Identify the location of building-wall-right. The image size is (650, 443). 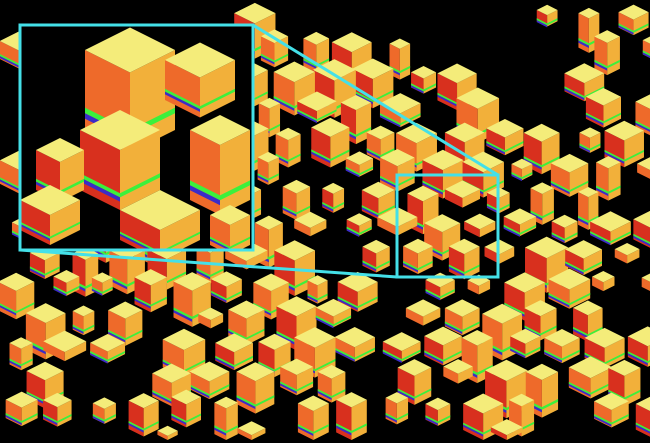
(75, 351).